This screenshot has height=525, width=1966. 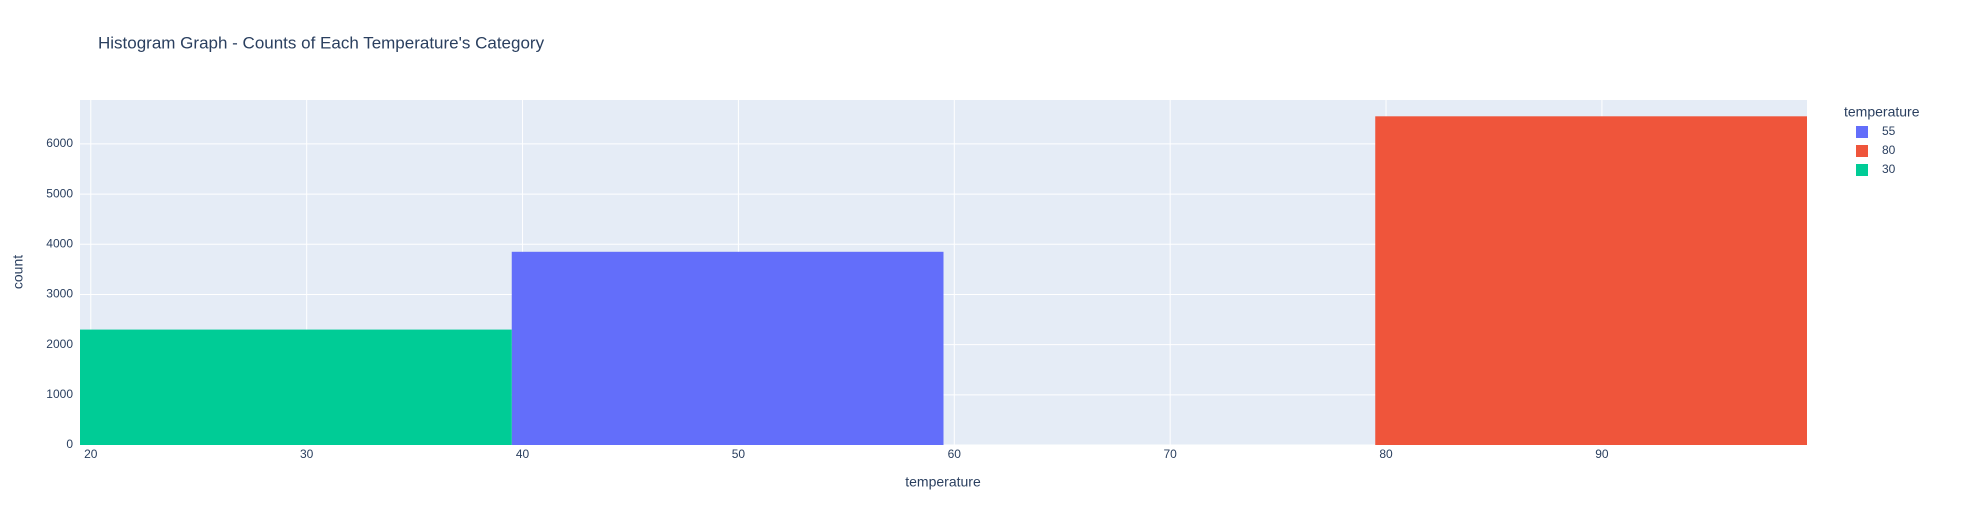 I want to click on y-tick-label: 0, so click(x=69, y=444).